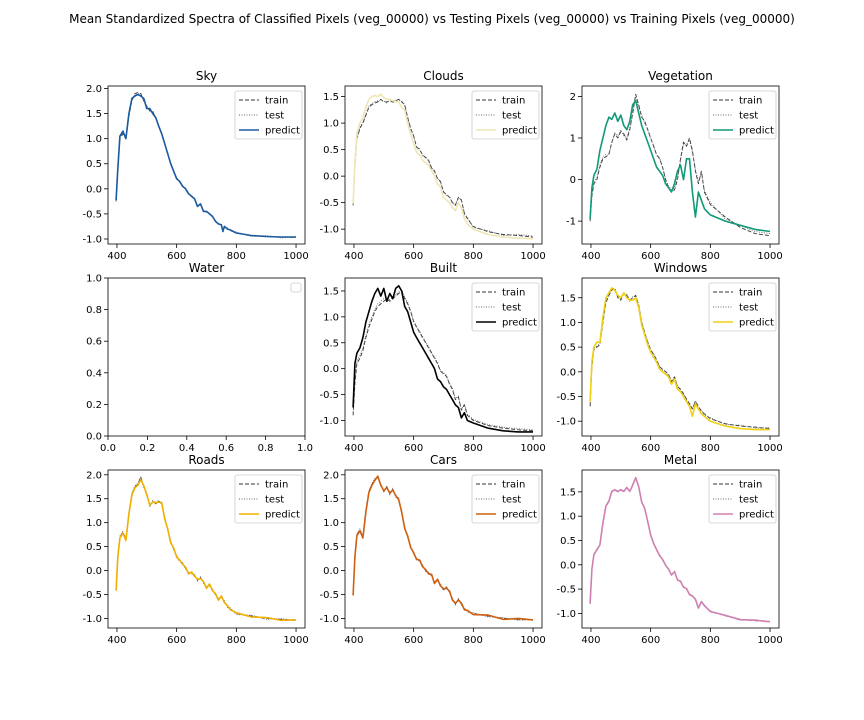 This screenshot has height=720, width=864. What do you see at coordinates (413, 448) in the screenshot?
I see `built-xtick-label: 600` at bounding box center [413, 448].